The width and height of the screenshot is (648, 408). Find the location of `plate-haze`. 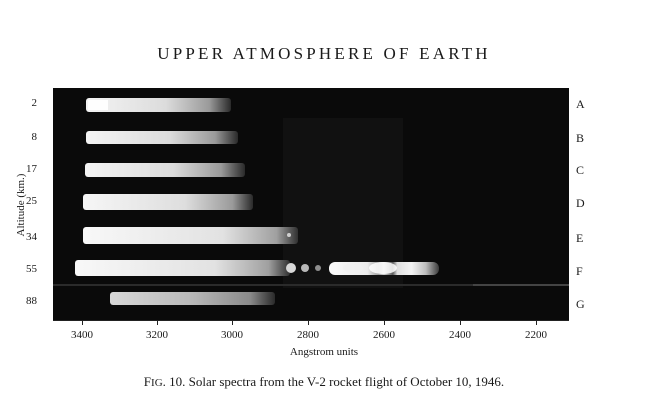

plate-haze is located at coordinates (343, 203).